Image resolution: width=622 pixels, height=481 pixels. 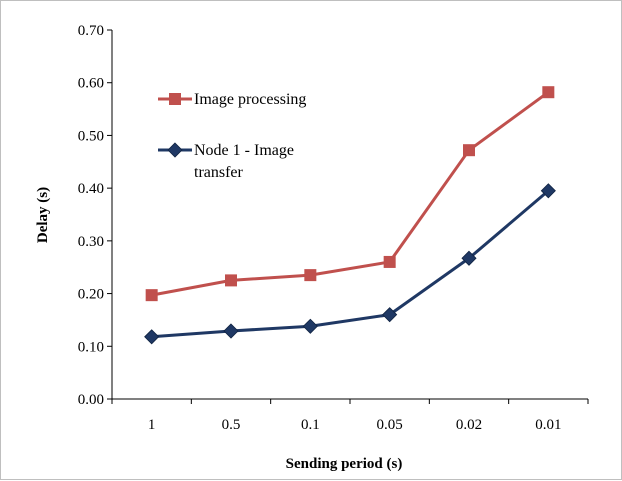 What do you see at coordinates (548, 425) in the screenshot?
I see `x-tick-label: 0.01` at bounding box center [548, 425].